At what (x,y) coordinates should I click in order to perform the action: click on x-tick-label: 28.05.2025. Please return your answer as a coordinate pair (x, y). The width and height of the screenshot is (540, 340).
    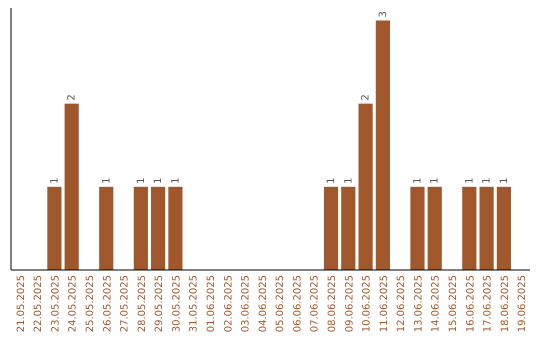
    Looking at the image, I should click on (142, 303).